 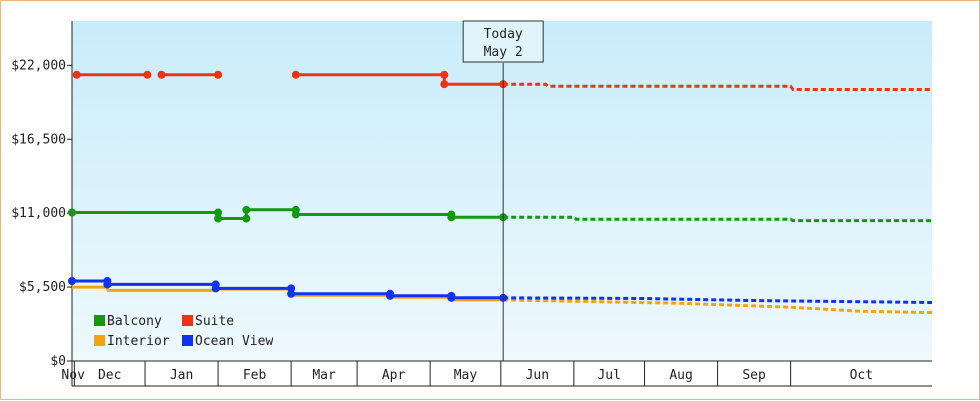 I want to click on legend-label-balcony: Balcony, so click(x=134, y=321).